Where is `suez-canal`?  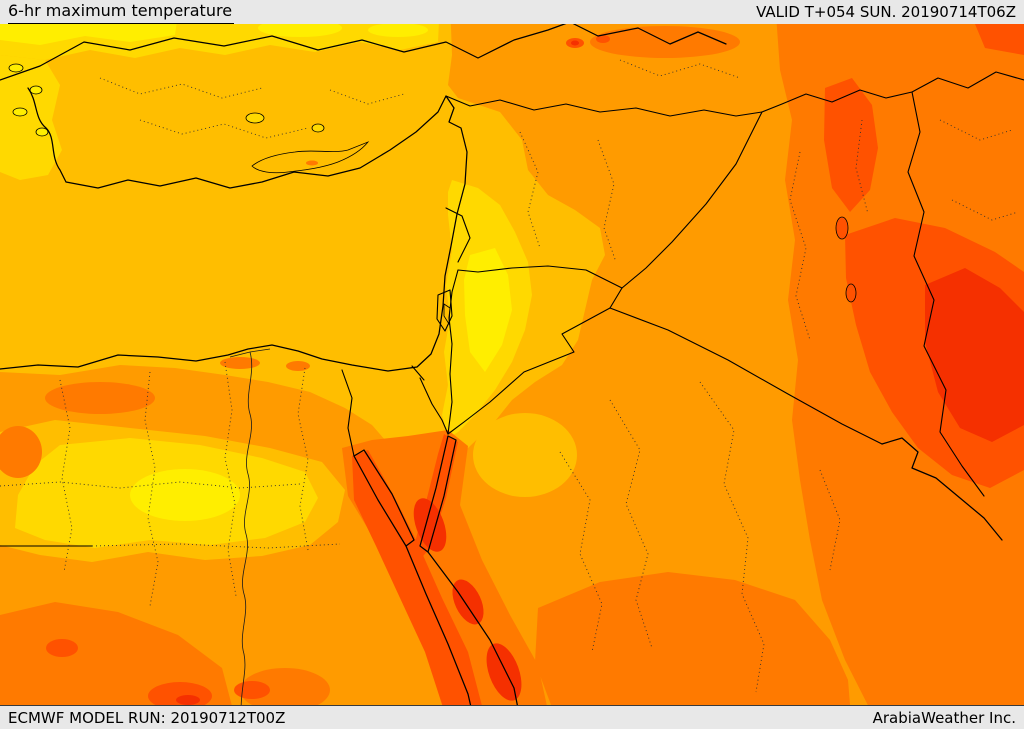
suez-canal is located at coordinates (348, 413).